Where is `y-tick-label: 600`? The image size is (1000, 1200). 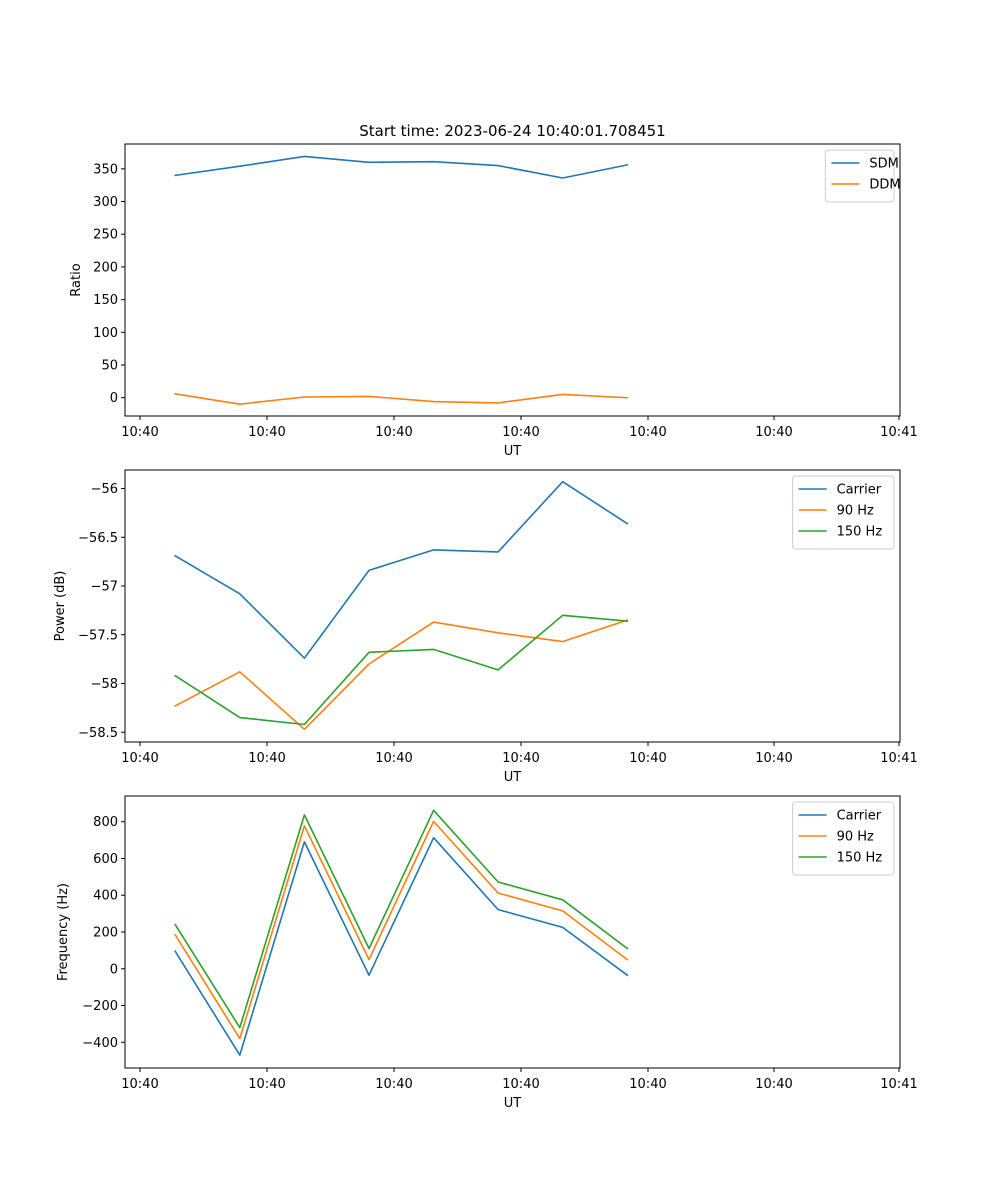 y-tick-label: 600 is located at coordinates (105, 859).